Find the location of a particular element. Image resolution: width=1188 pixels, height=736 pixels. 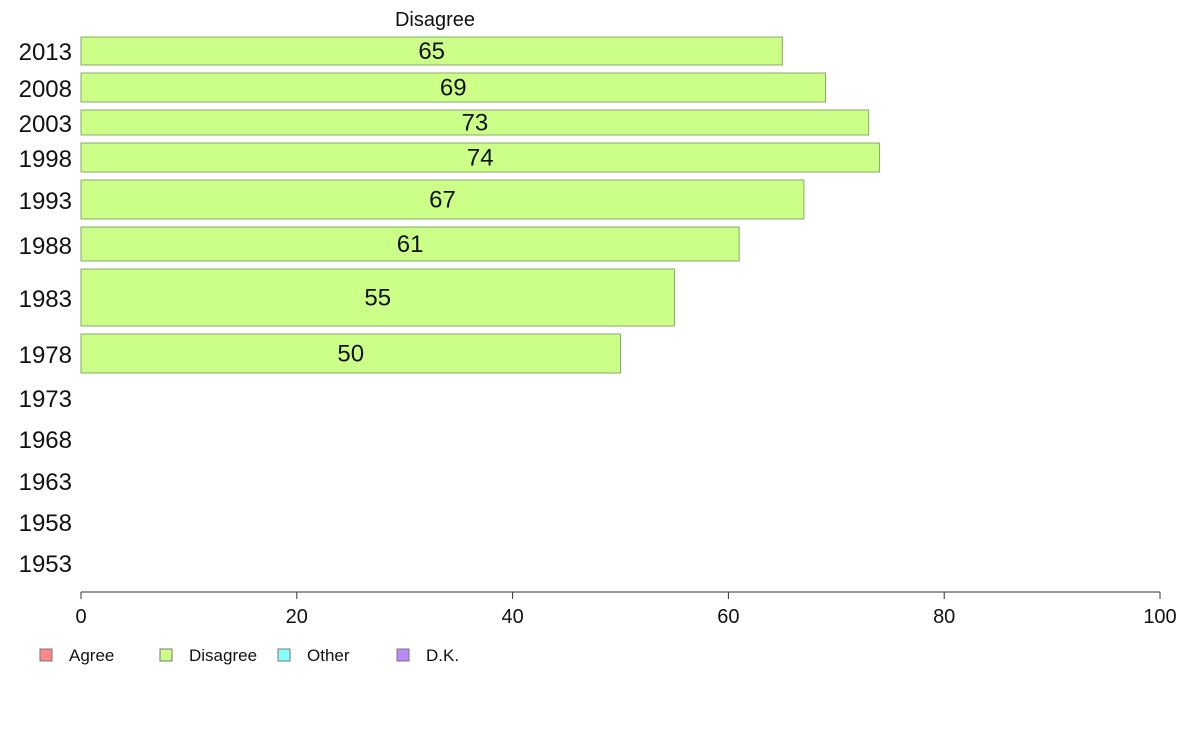

bar-value-label-1983: 55 is located at coordinates (377, 298).